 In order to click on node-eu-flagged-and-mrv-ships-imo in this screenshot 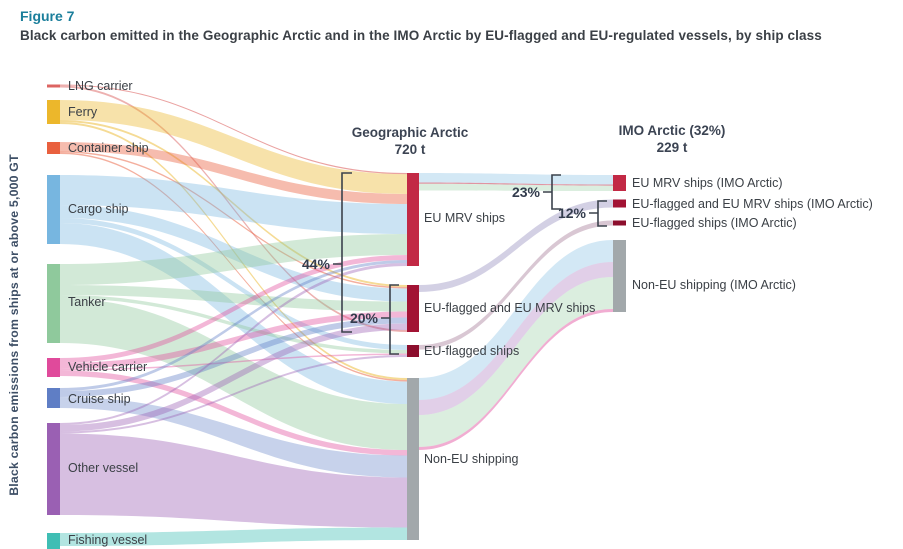, I will do `click(619, 203)`.